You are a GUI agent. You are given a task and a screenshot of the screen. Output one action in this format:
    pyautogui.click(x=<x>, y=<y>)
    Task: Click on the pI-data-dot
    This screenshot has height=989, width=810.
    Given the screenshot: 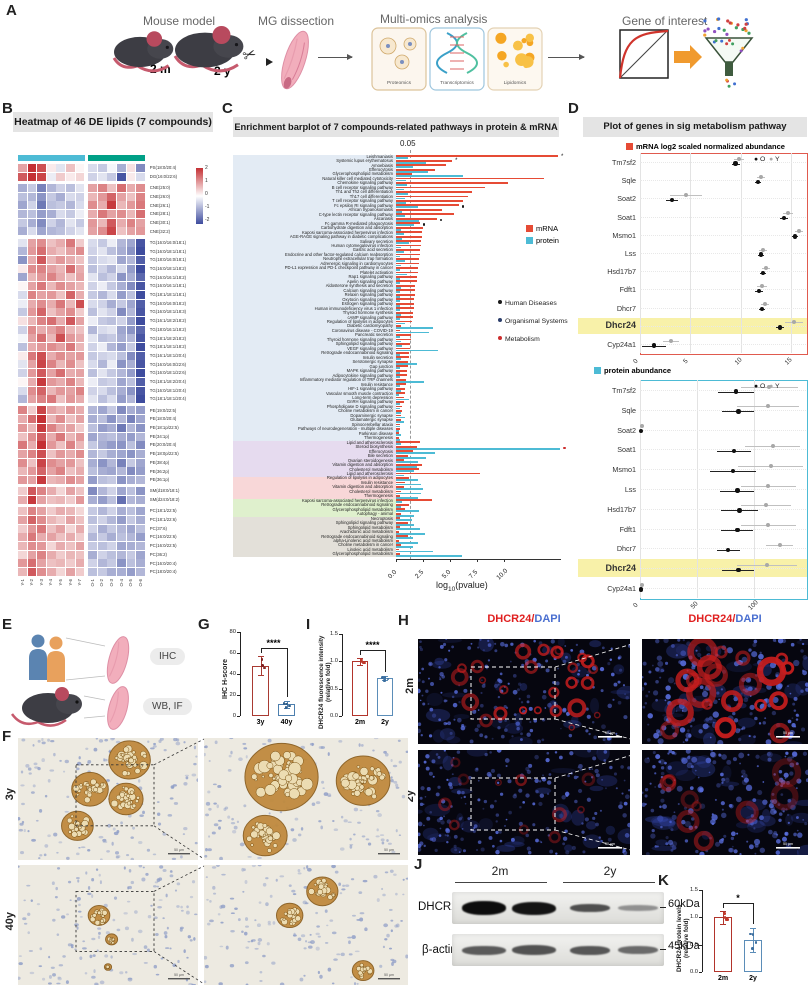 What is the action you would take?
    pyautogui.click(x=361, y=660)
    